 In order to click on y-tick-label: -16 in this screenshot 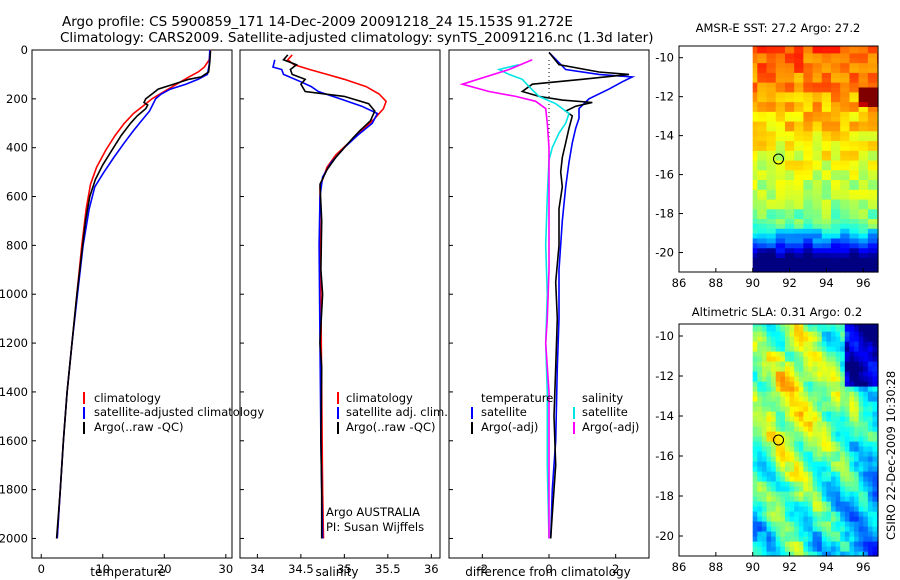, I will do `click(664, 175)`.